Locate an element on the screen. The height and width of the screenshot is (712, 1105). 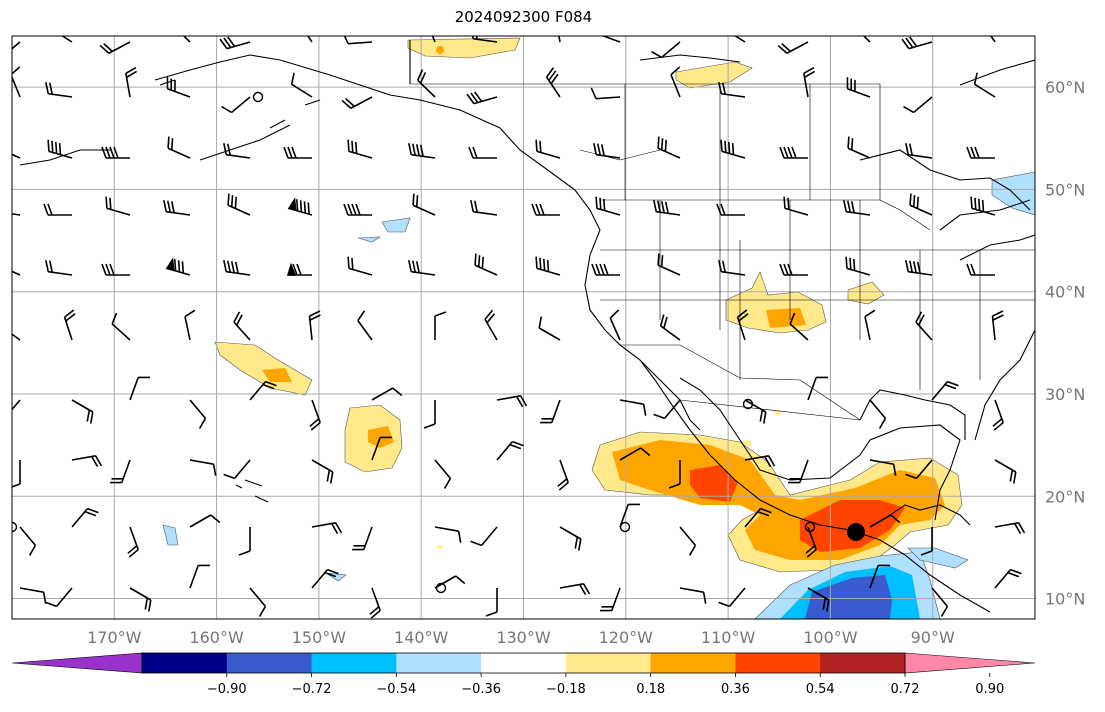
lon-tick-label: 130°W is located at coordinates (523, 637).